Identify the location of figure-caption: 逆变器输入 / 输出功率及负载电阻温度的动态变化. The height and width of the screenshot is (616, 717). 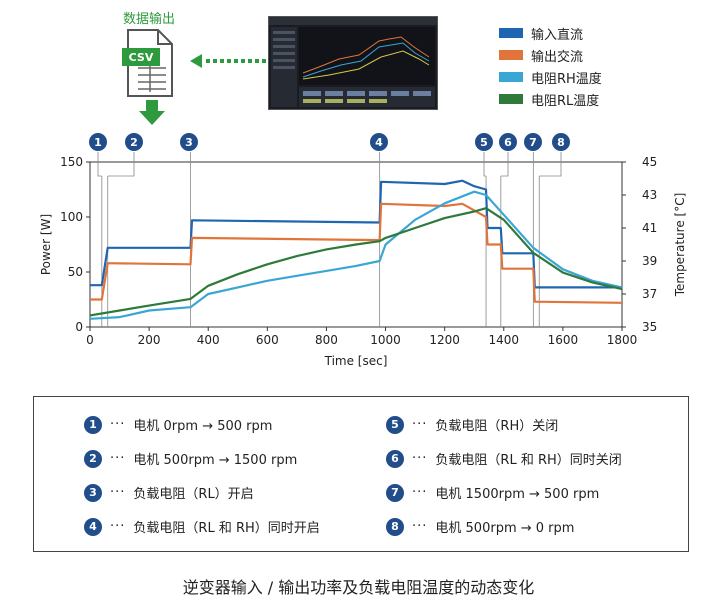
(358, 587).